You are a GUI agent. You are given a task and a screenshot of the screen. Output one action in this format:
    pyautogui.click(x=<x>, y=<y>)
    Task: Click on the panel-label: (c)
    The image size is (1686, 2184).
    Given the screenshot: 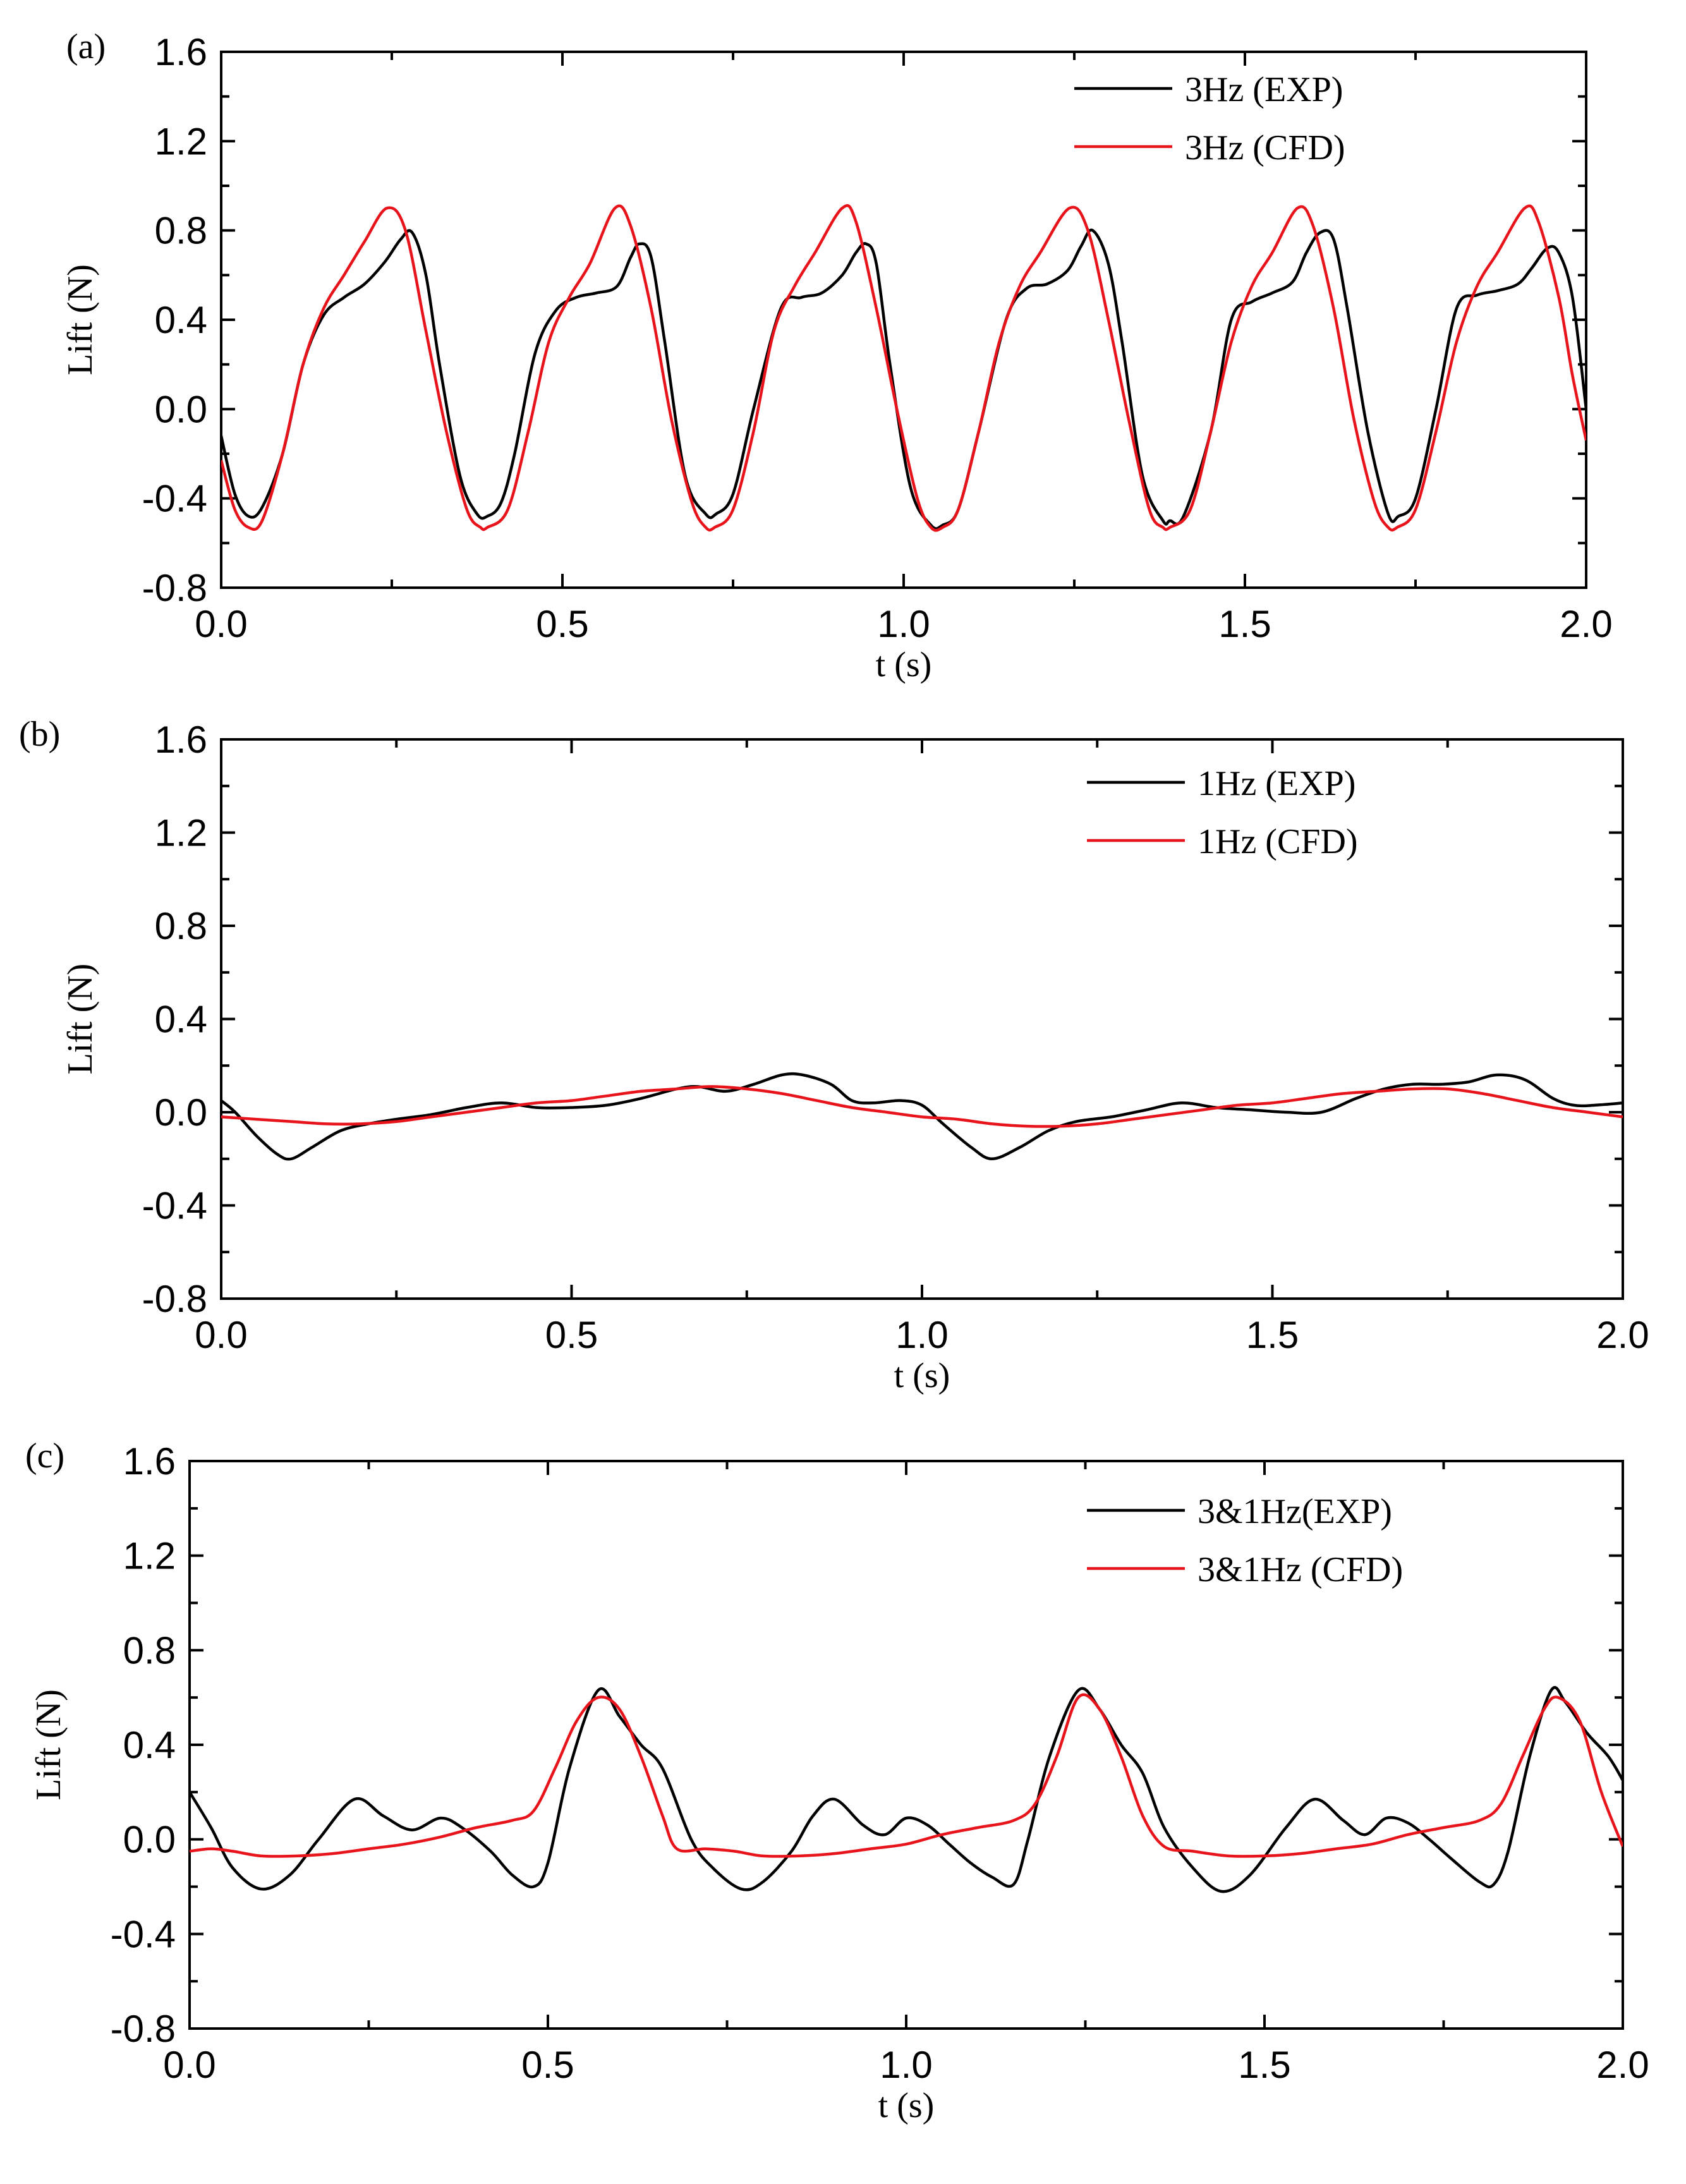 What is the action you would take?
    pyautogui.click(x=44, y=1456)
    